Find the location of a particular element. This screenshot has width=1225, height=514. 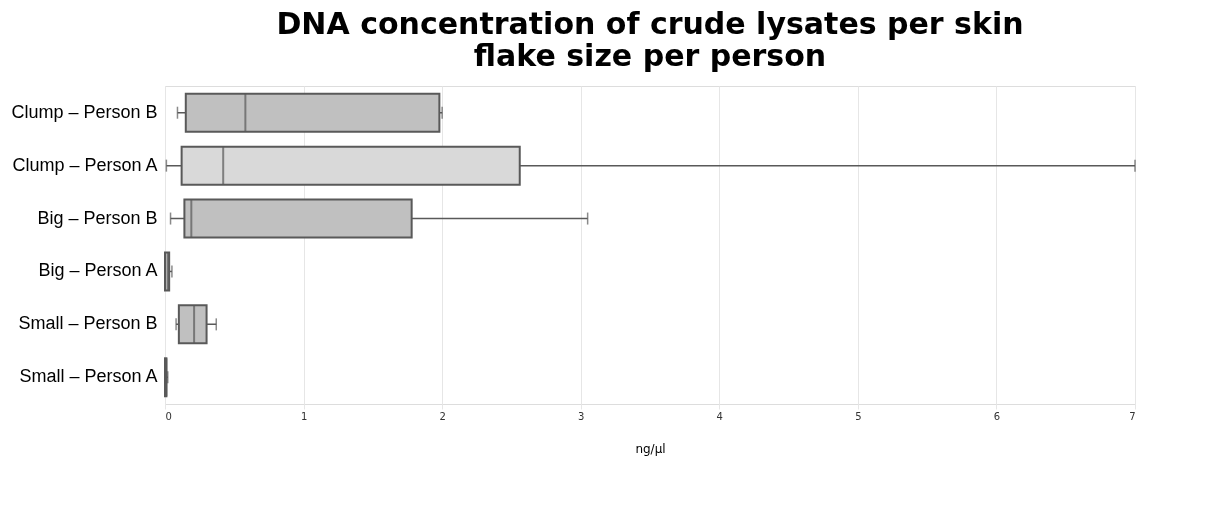

x-tick-label: 2 is located at coordinates (442, 416).